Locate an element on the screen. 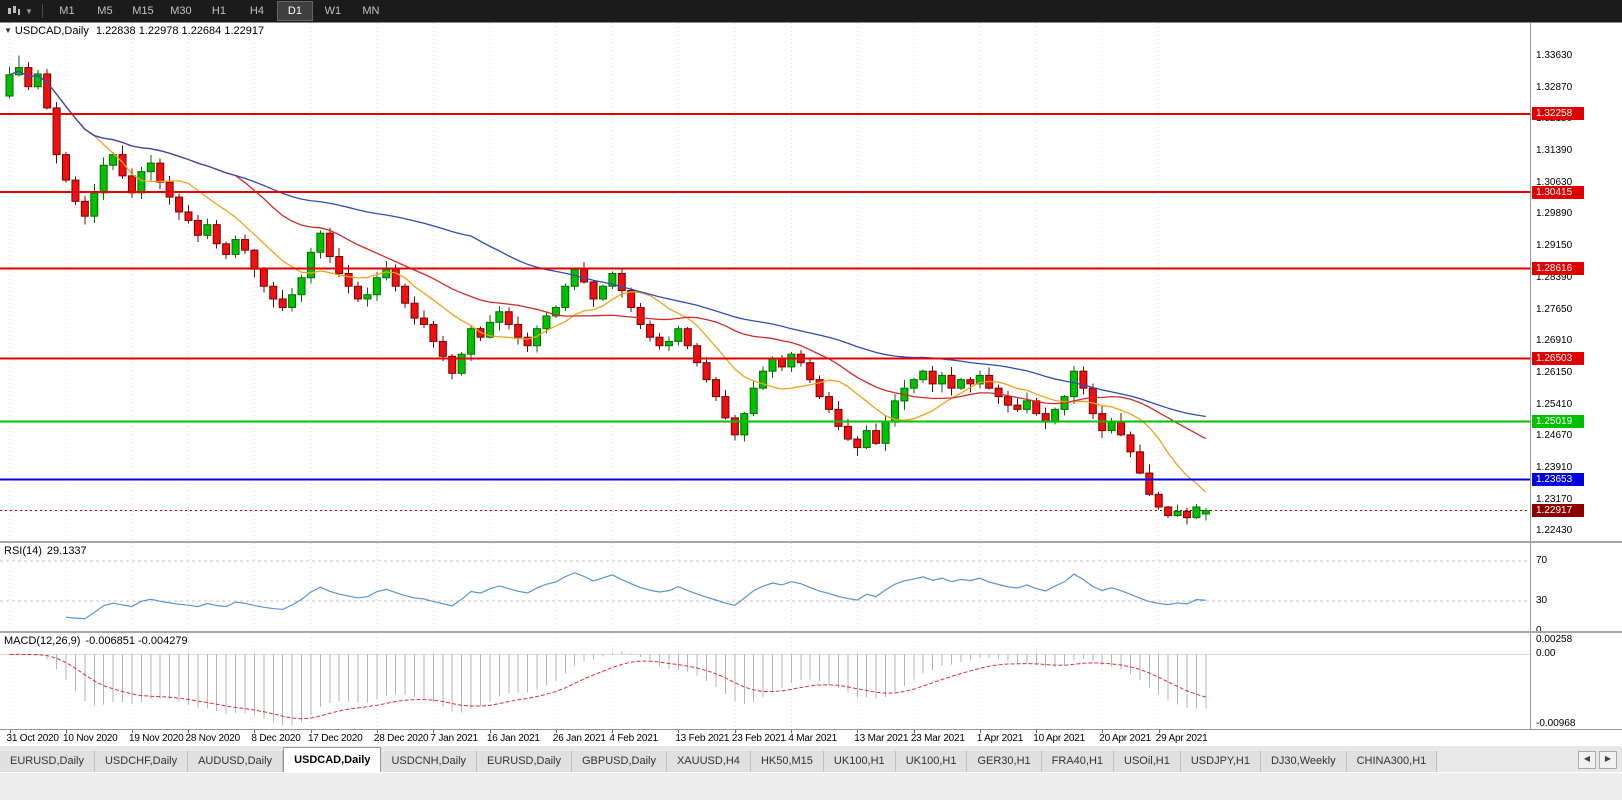 Image resolution: width=1622 pixels, height=800 pixels. timeframe-button-w1: W1 is located at coordinates (333, 11).